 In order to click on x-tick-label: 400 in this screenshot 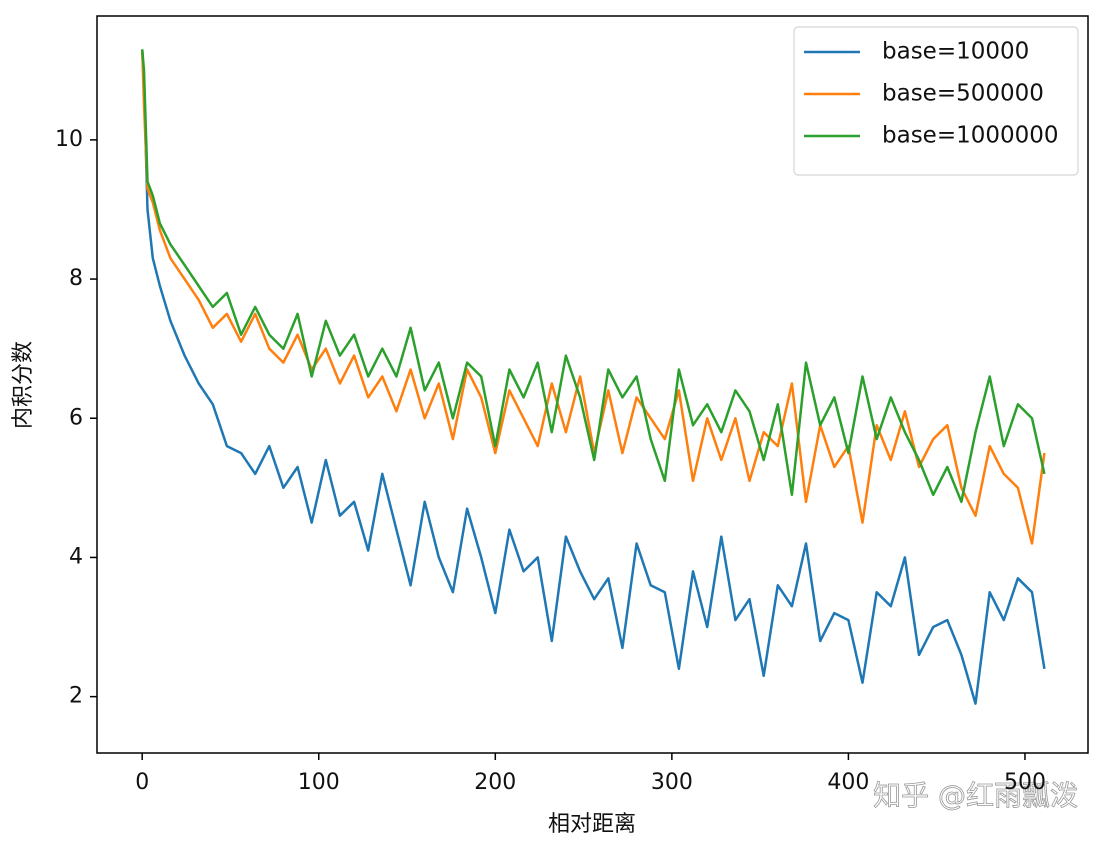, I will do `click(848, 782)`.